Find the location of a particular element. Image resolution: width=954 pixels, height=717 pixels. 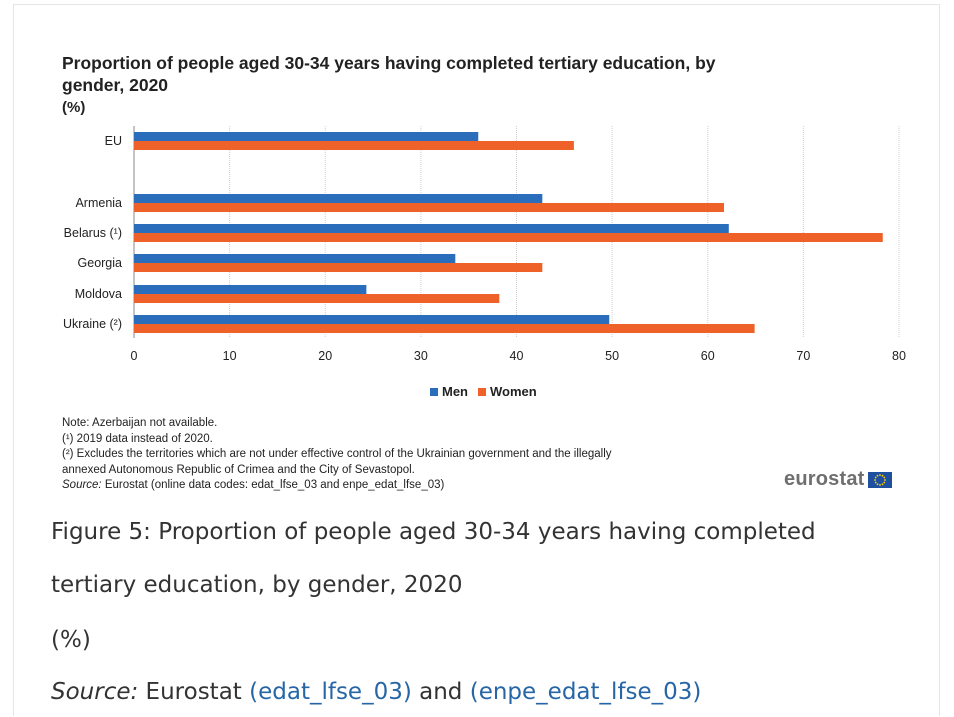

legend-label-men: Men is located at coordinates (455, 391).